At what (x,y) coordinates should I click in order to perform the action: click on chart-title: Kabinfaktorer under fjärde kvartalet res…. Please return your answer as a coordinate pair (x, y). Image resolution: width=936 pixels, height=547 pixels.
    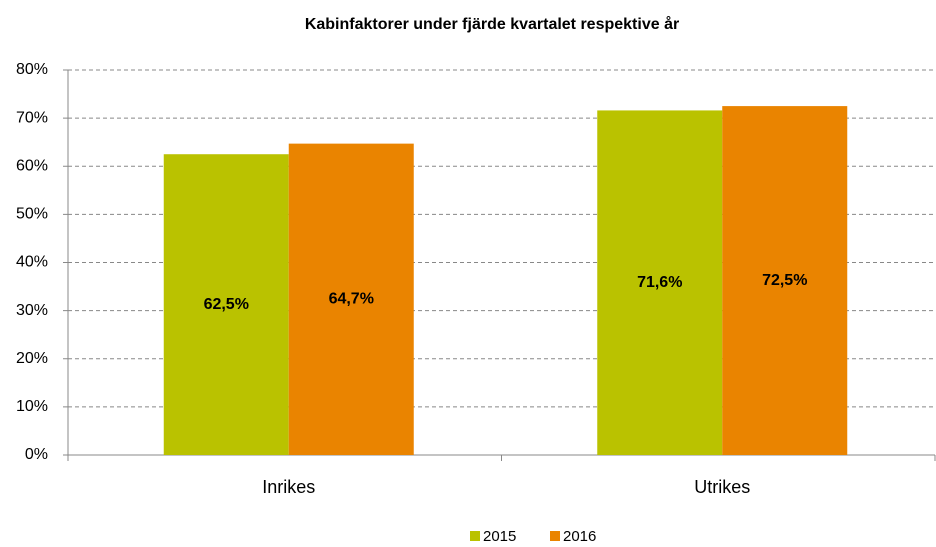
    Looking at the image, I should click on (492, 24).